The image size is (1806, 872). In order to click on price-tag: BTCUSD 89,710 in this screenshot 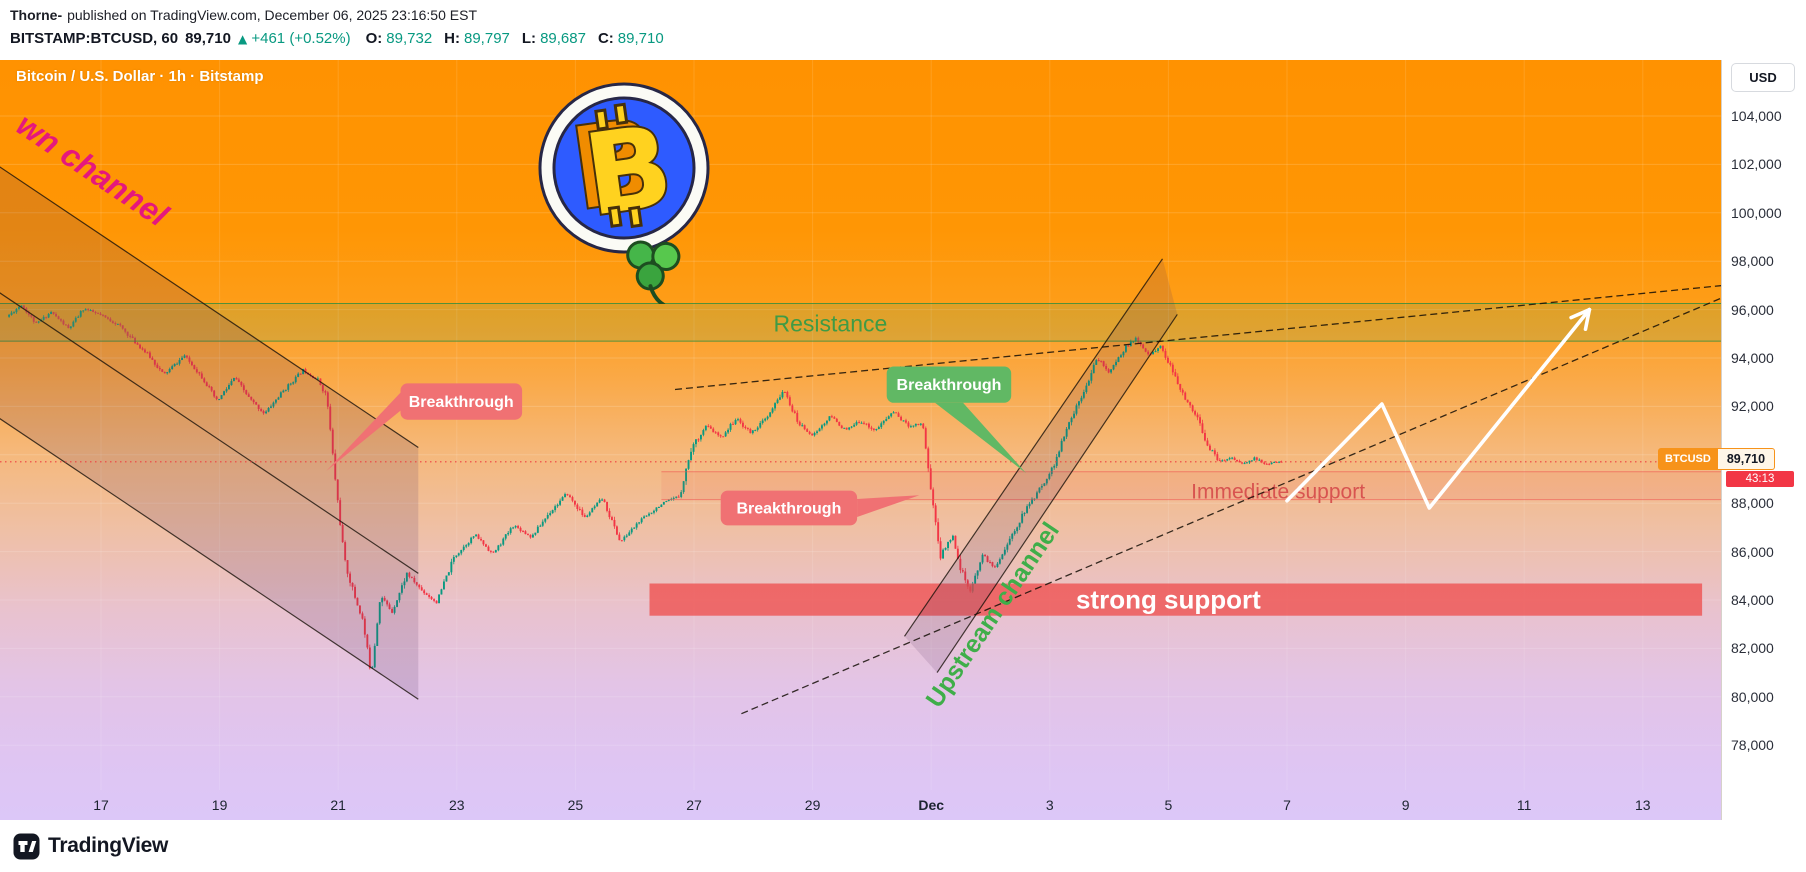, I will do `click(1717, 459)`.